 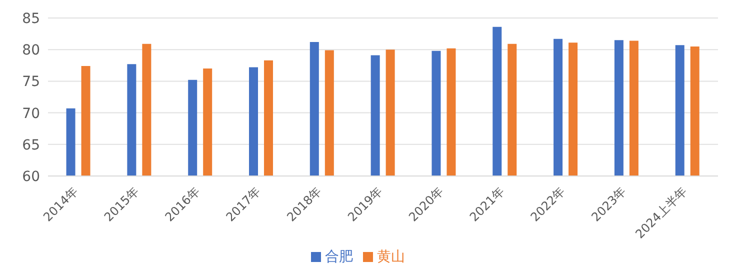 What do you see at coordinates (31, 18) in the screenshot?
I see `y-tick-label: 85` at bounding box center [31, 18].